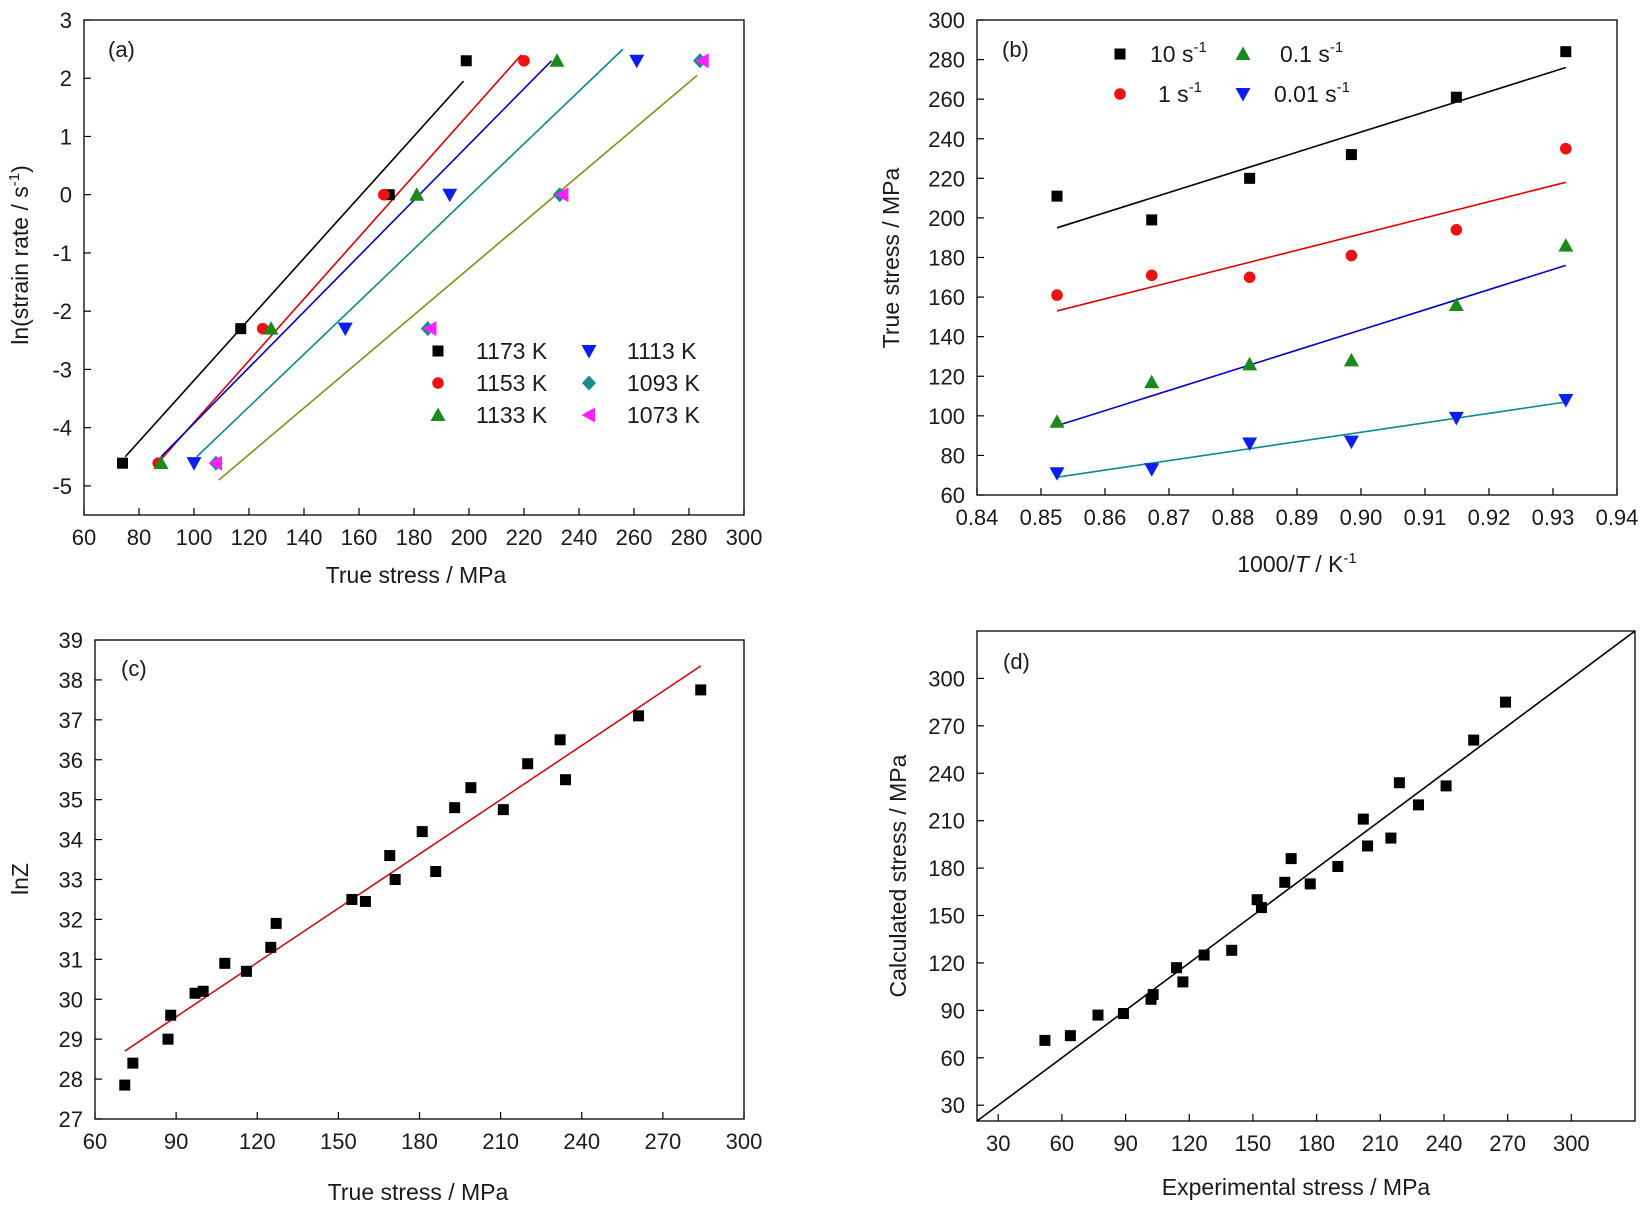  What do you see at coordinates (565, 383) in the screenshot?
I see `legend-a: 1173 K 1153 K 1133 K 1113 K 1093 K 1073 K` at bounding box center [565, 383].